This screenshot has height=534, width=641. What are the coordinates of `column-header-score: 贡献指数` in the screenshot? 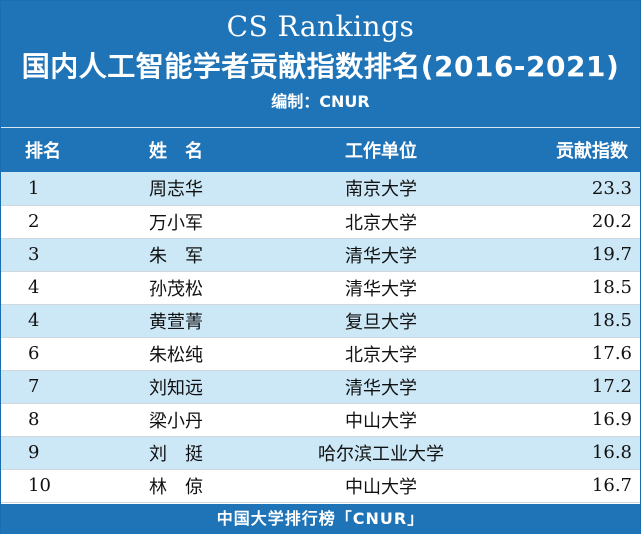 It's located at (570, 150).